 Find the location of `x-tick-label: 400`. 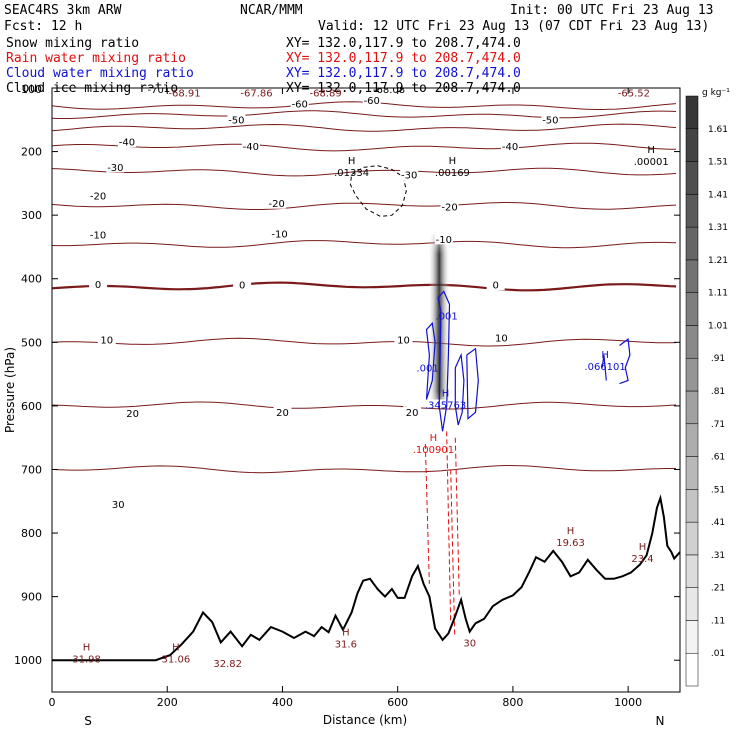

x-tick-label: 400 is located at coordinates (282, 702).